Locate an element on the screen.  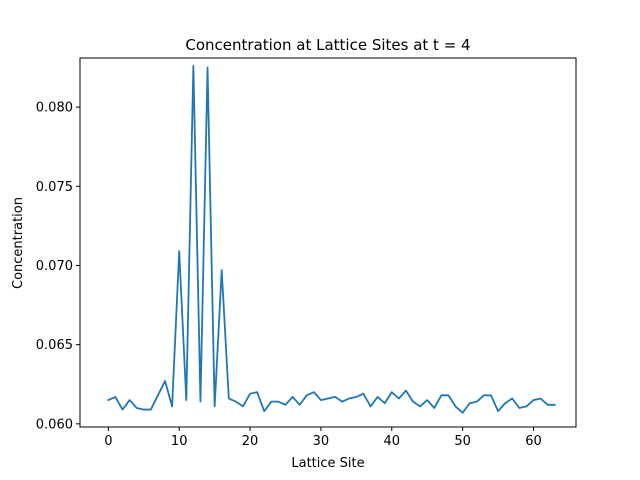
y-tick-label: 0.080 is located at coordinates (54, 108).